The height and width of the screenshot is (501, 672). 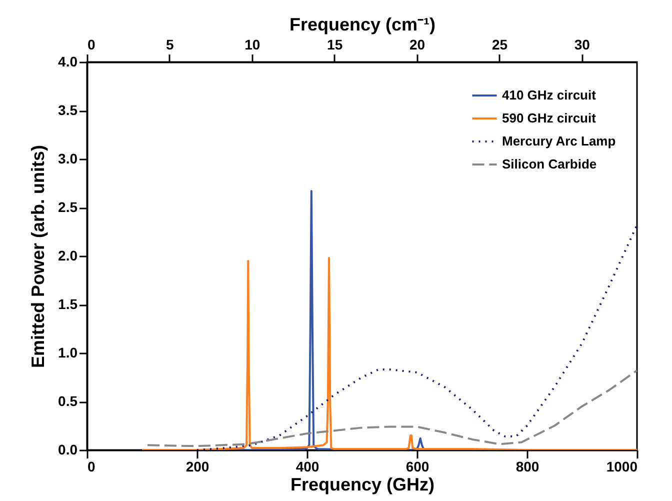 What do you see at coordinates (92, 44) in the screenshot?
I see `x2-tick-label: 0` at bounding box center [92, 44].